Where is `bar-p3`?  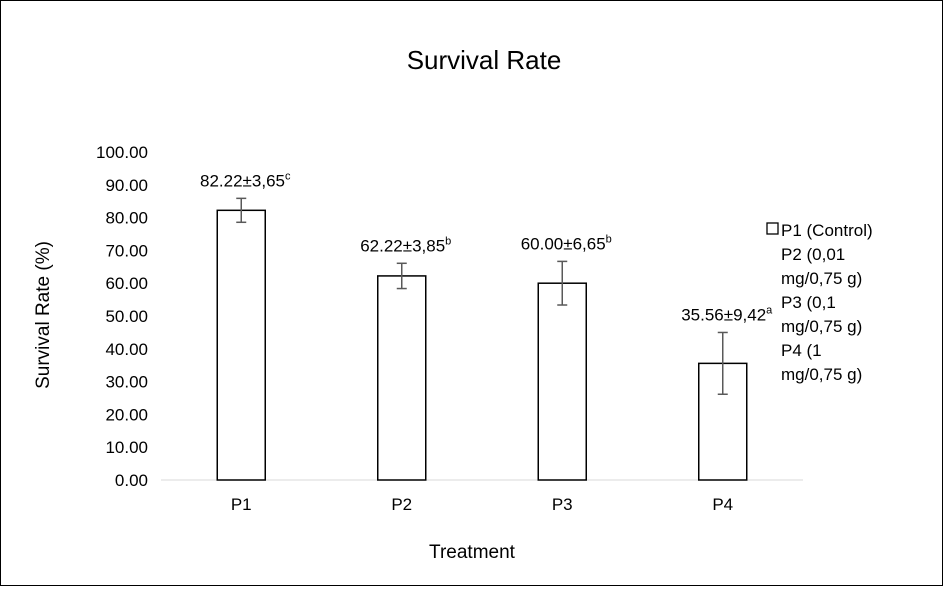 bar-p3 is located at coordinates (562, 381).